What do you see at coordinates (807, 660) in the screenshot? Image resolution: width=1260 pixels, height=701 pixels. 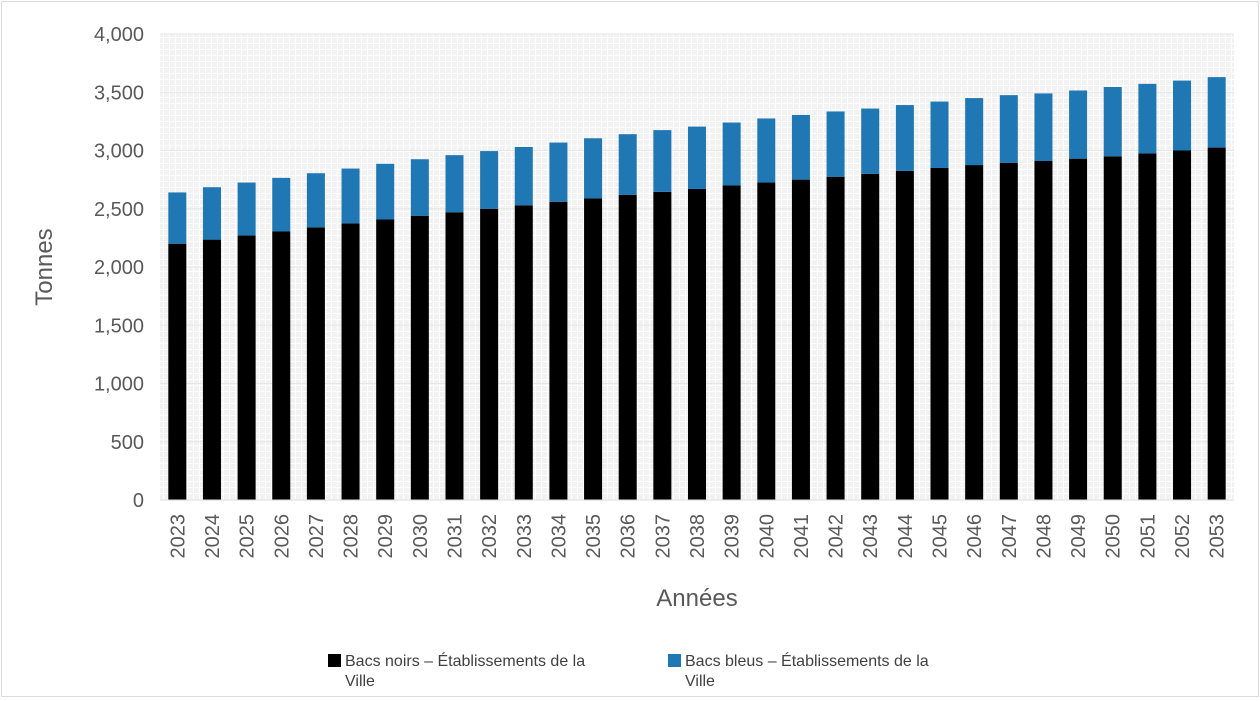 I see `legend-label: Bacs bleus – Établissements de la` at bounding box center [807, 660].